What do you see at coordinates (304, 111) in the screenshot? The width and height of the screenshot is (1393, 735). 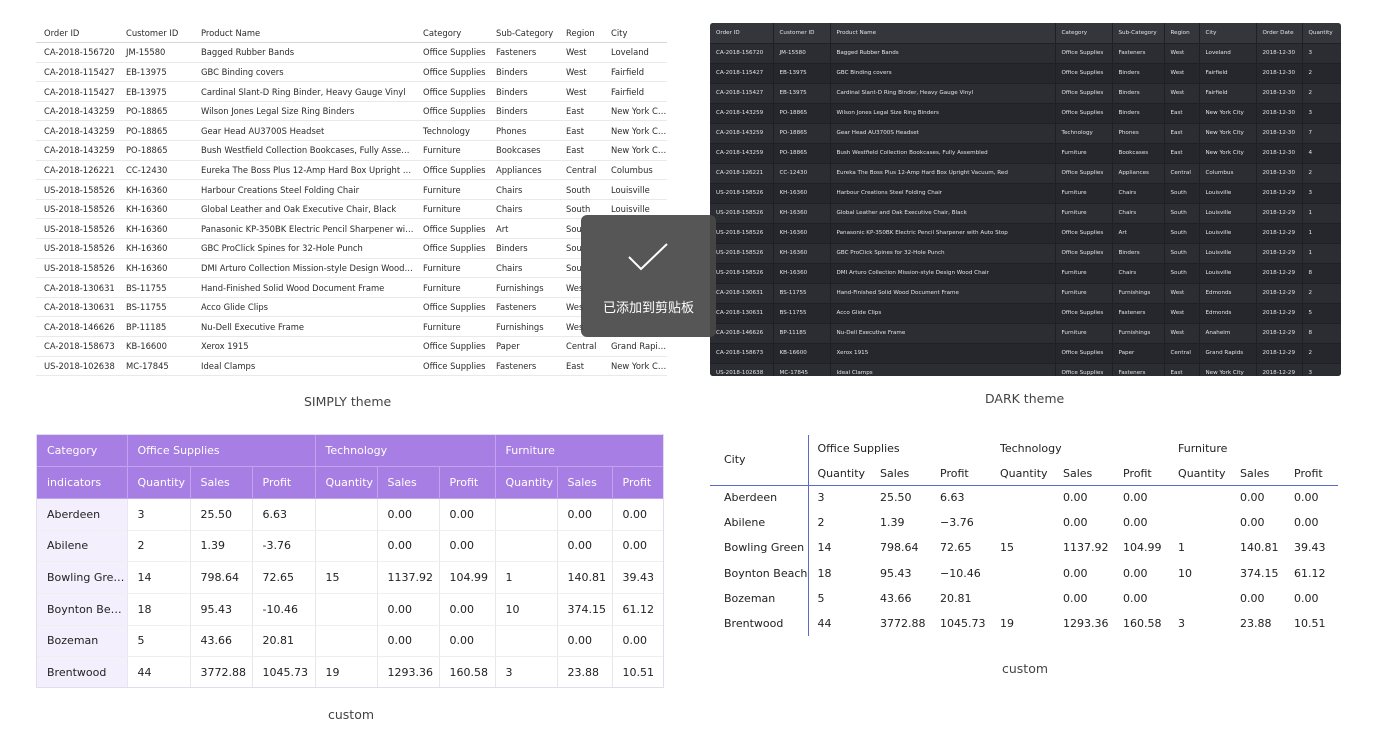 I see `table-cell: Wilson Jones Legal Size Ring Binders` at bounding box center [304, 111].